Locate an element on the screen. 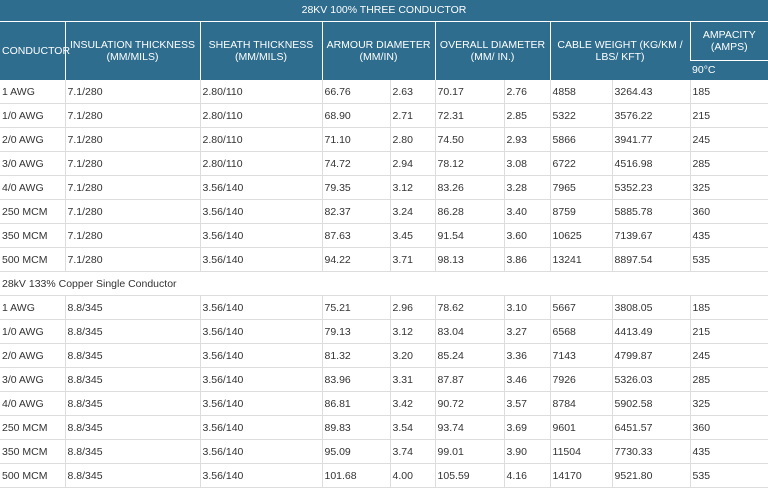 The image size is (768, 489). cell: 78.62 is located at coordinates (469, 307).